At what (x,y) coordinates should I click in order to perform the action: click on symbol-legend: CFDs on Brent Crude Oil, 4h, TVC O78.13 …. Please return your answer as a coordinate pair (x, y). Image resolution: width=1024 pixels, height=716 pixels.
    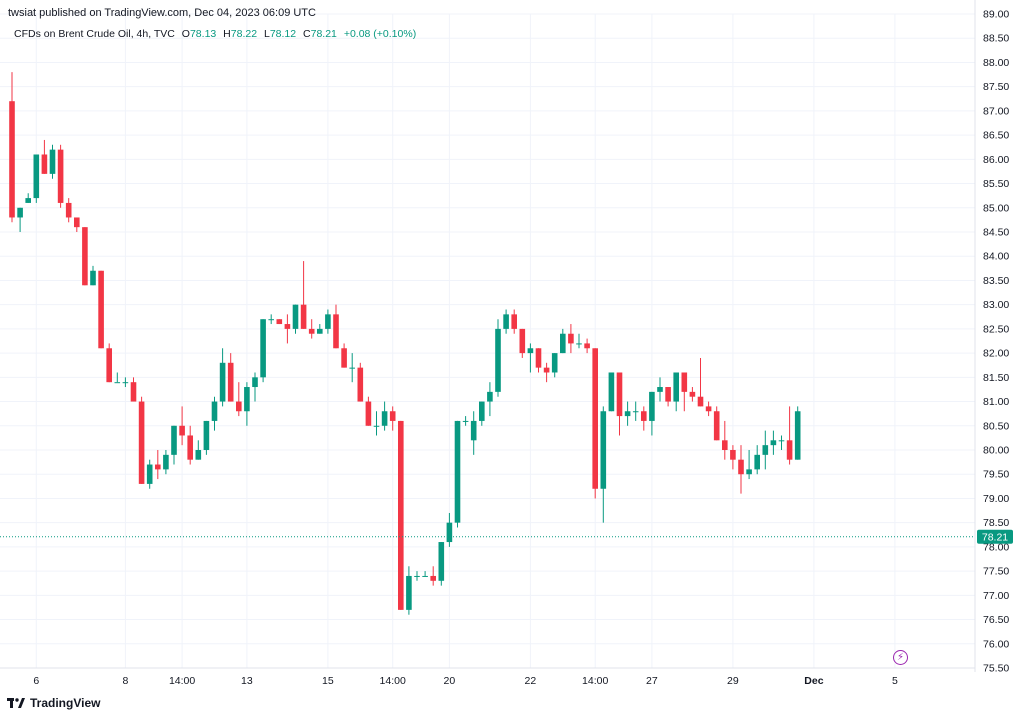
    Looking at the image, I should click on (215, 34).